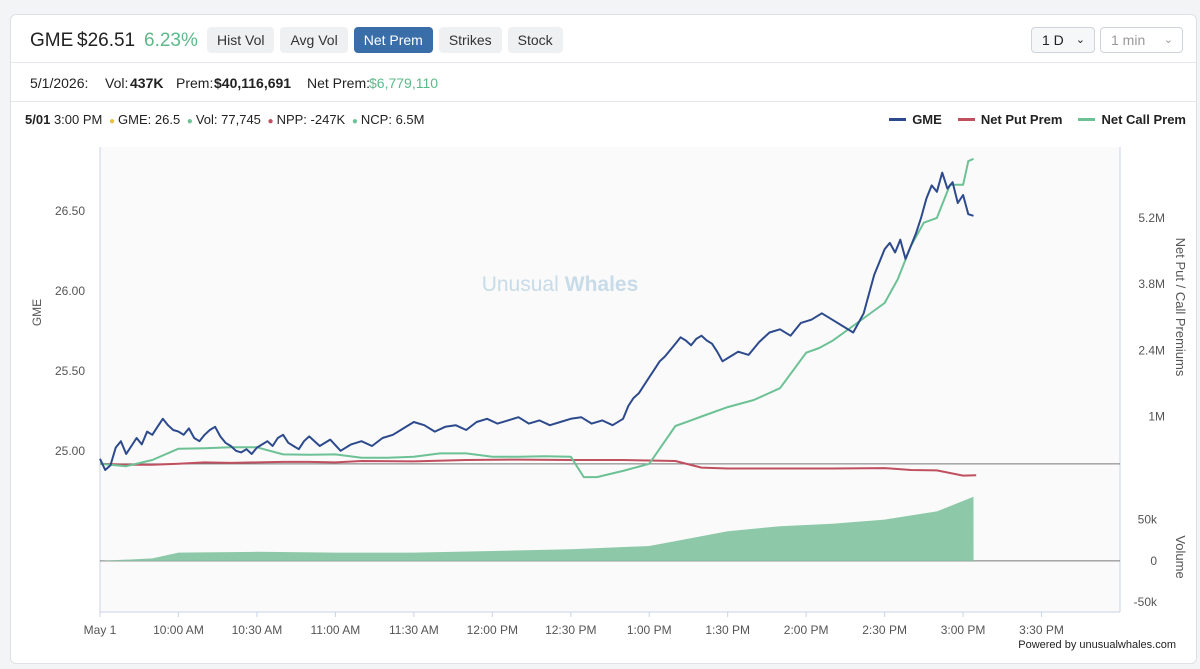 This screenshot has width=1200, height=669. Describe the element at coordinates (38, 119) in the screenshot. I see `hover-date: 5/01` at that location.